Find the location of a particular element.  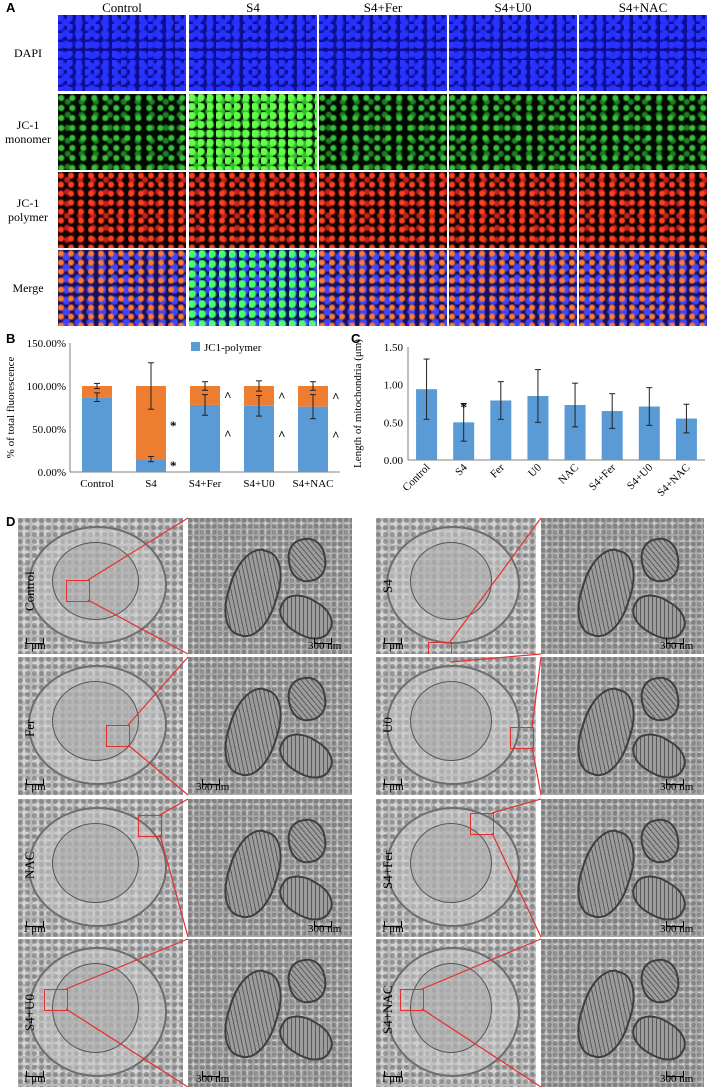

em-zoom-s4-fer: 300 nm is located at coordinates (622, 868).